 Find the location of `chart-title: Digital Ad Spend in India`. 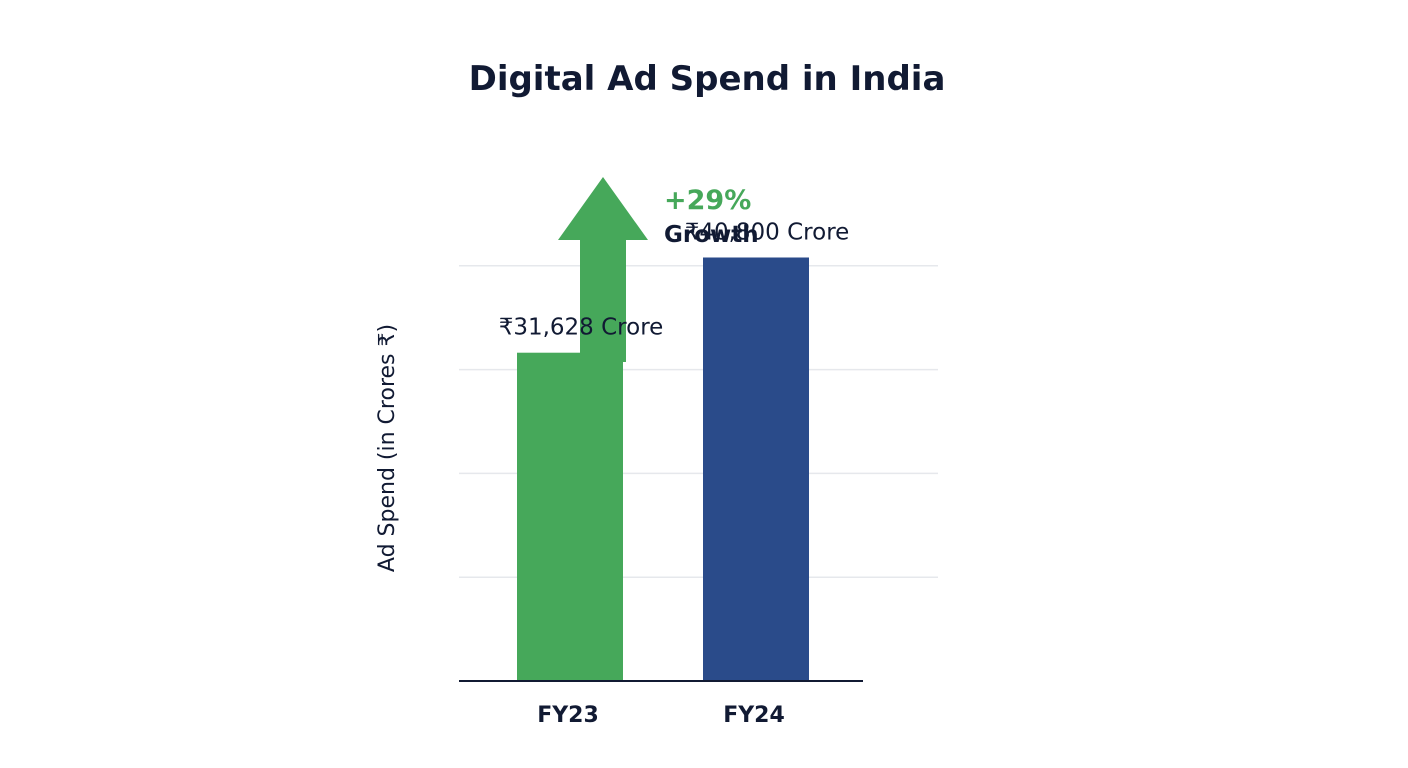

chart-title: Digital Ad Spend in India is located at coordinates (707, 79).